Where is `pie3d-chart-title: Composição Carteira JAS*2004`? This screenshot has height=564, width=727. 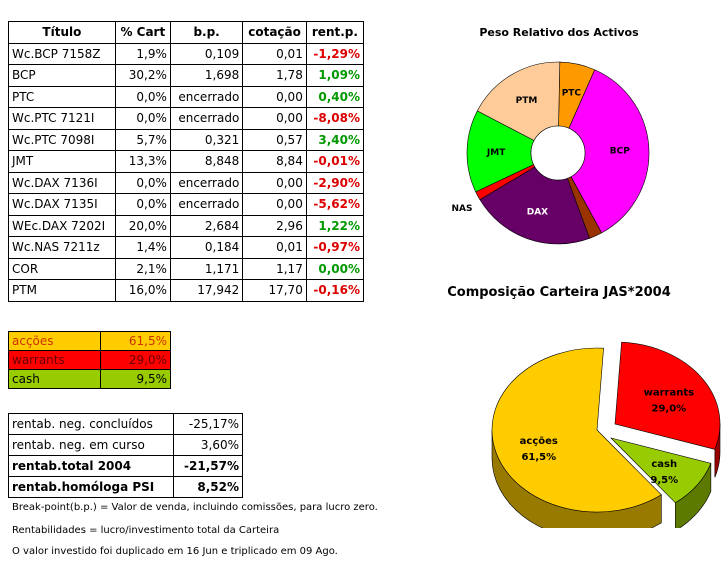
pie3d-chart-title: Composição Carteira JAS*2004 is located at coordinates (559, 292).